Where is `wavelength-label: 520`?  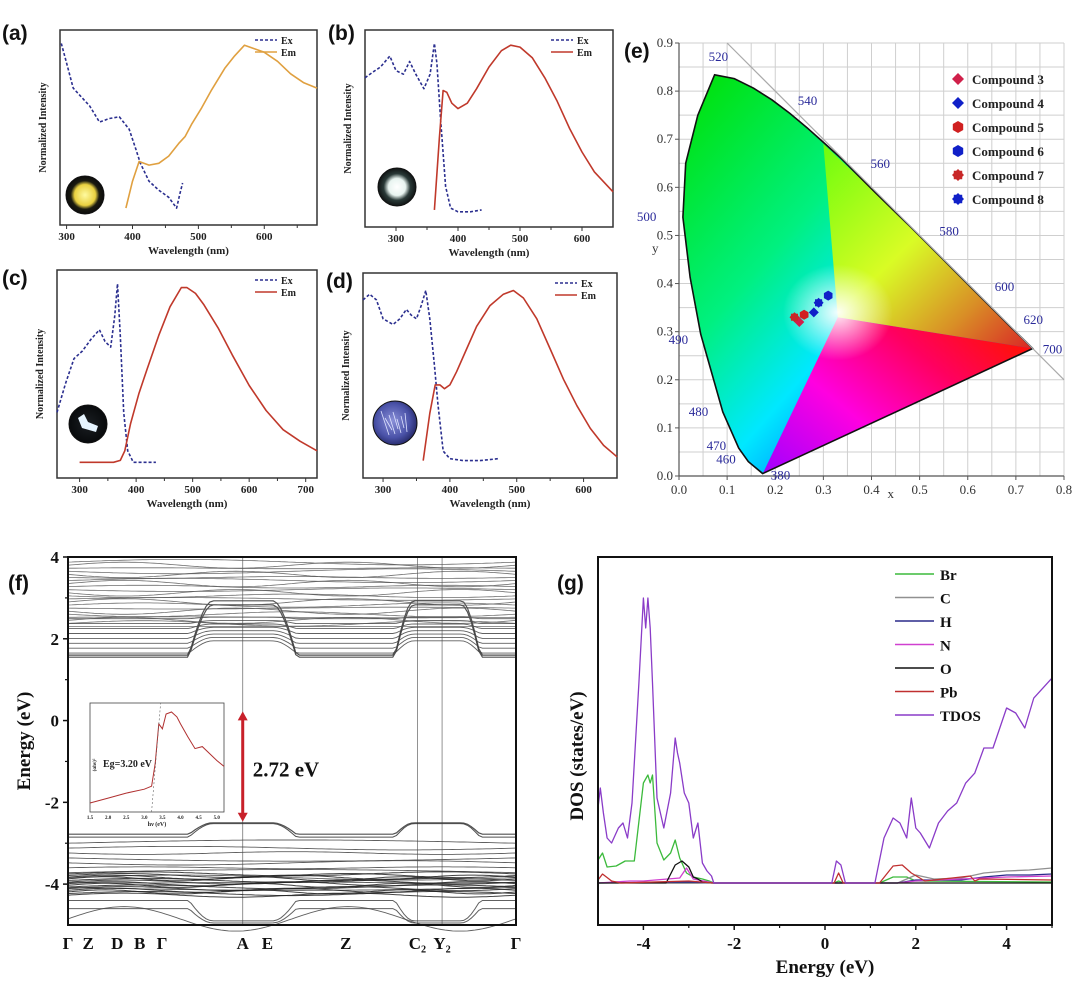
wavelength-label: 520 is located at coordinates (719, 56).